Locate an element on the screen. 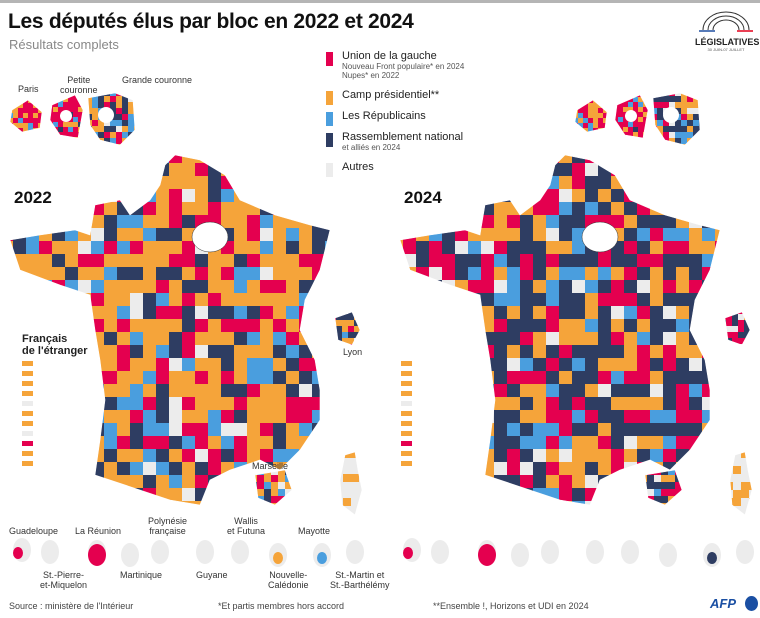 This screenshot has height=618, width=760. map-grande-couronne-2022 is located at coordinates (111, 119).